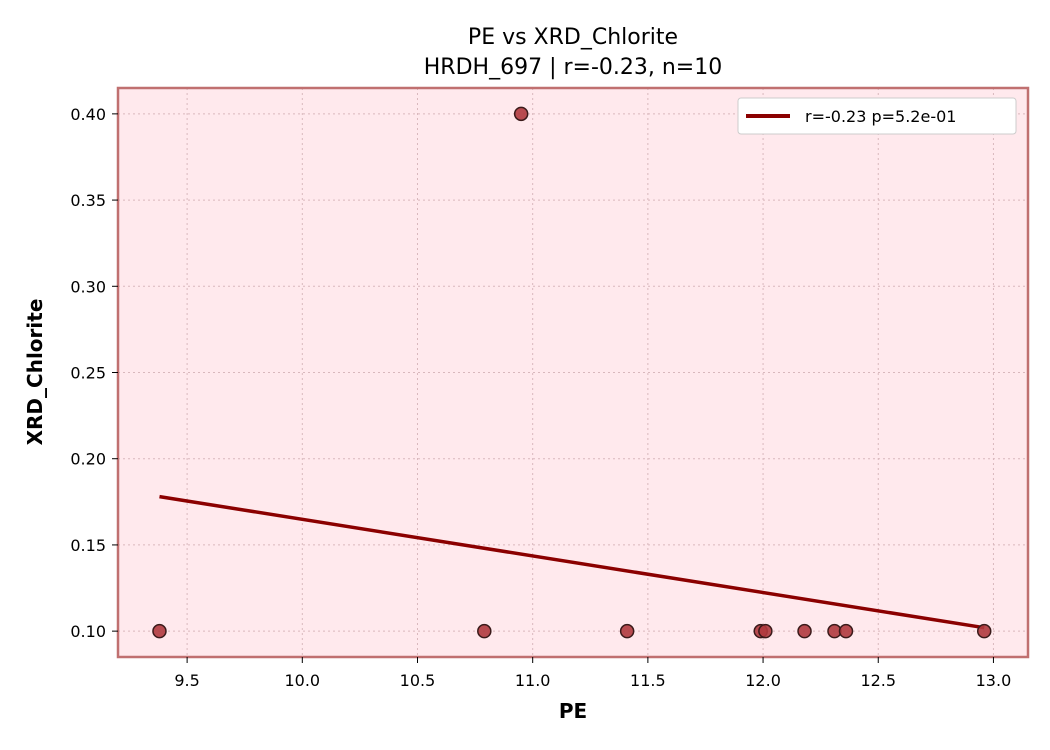 The width and height of the screenshot is (1050, 750). What do you see at coordinates (573, 711) in the screenshot?
I see `x-axis-label: PE` at bounding box center [573, 711].